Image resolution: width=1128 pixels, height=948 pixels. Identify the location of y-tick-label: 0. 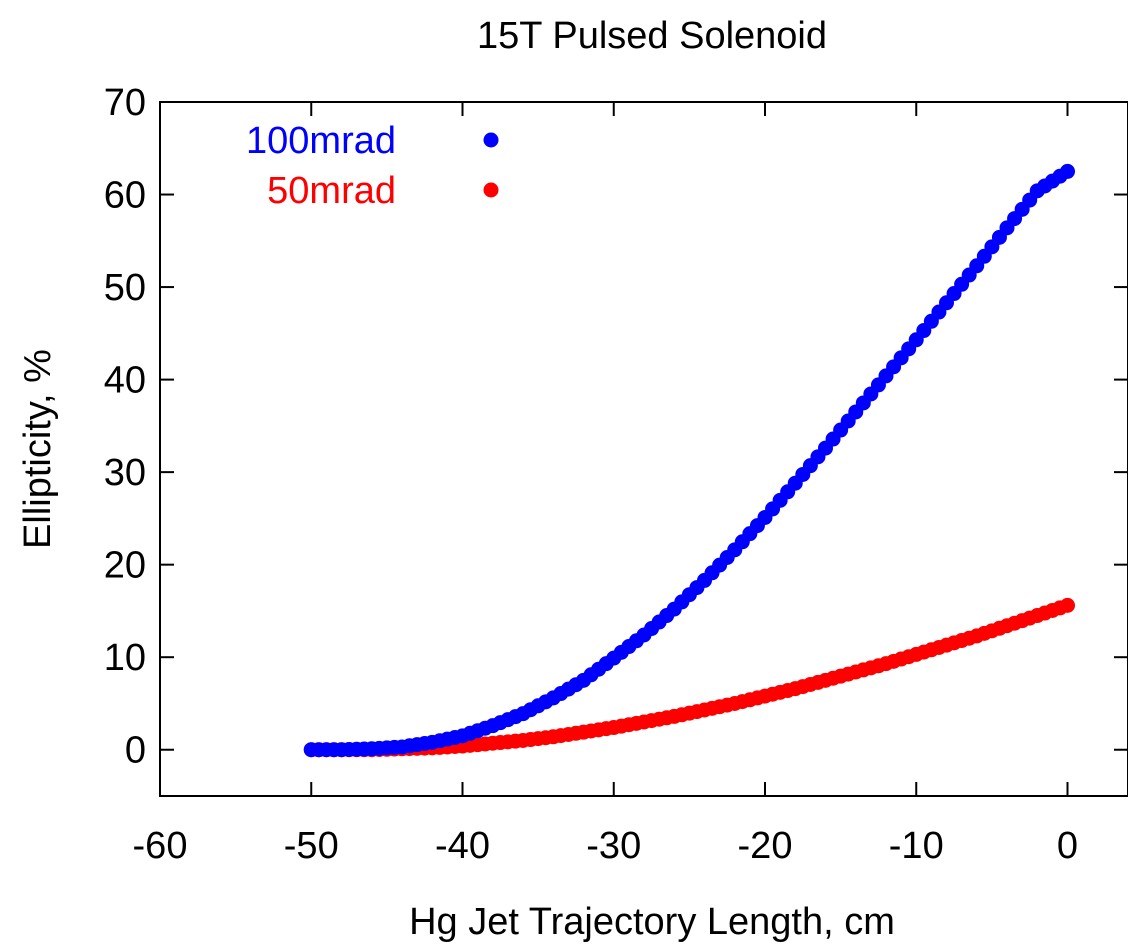
(135, 751).